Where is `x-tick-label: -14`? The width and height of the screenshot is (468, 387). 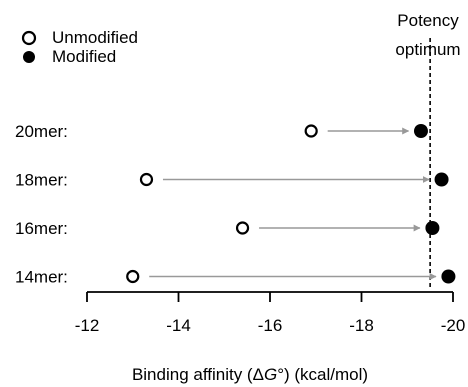
x-tick-label: -14 is located at coordinates (178, 325).